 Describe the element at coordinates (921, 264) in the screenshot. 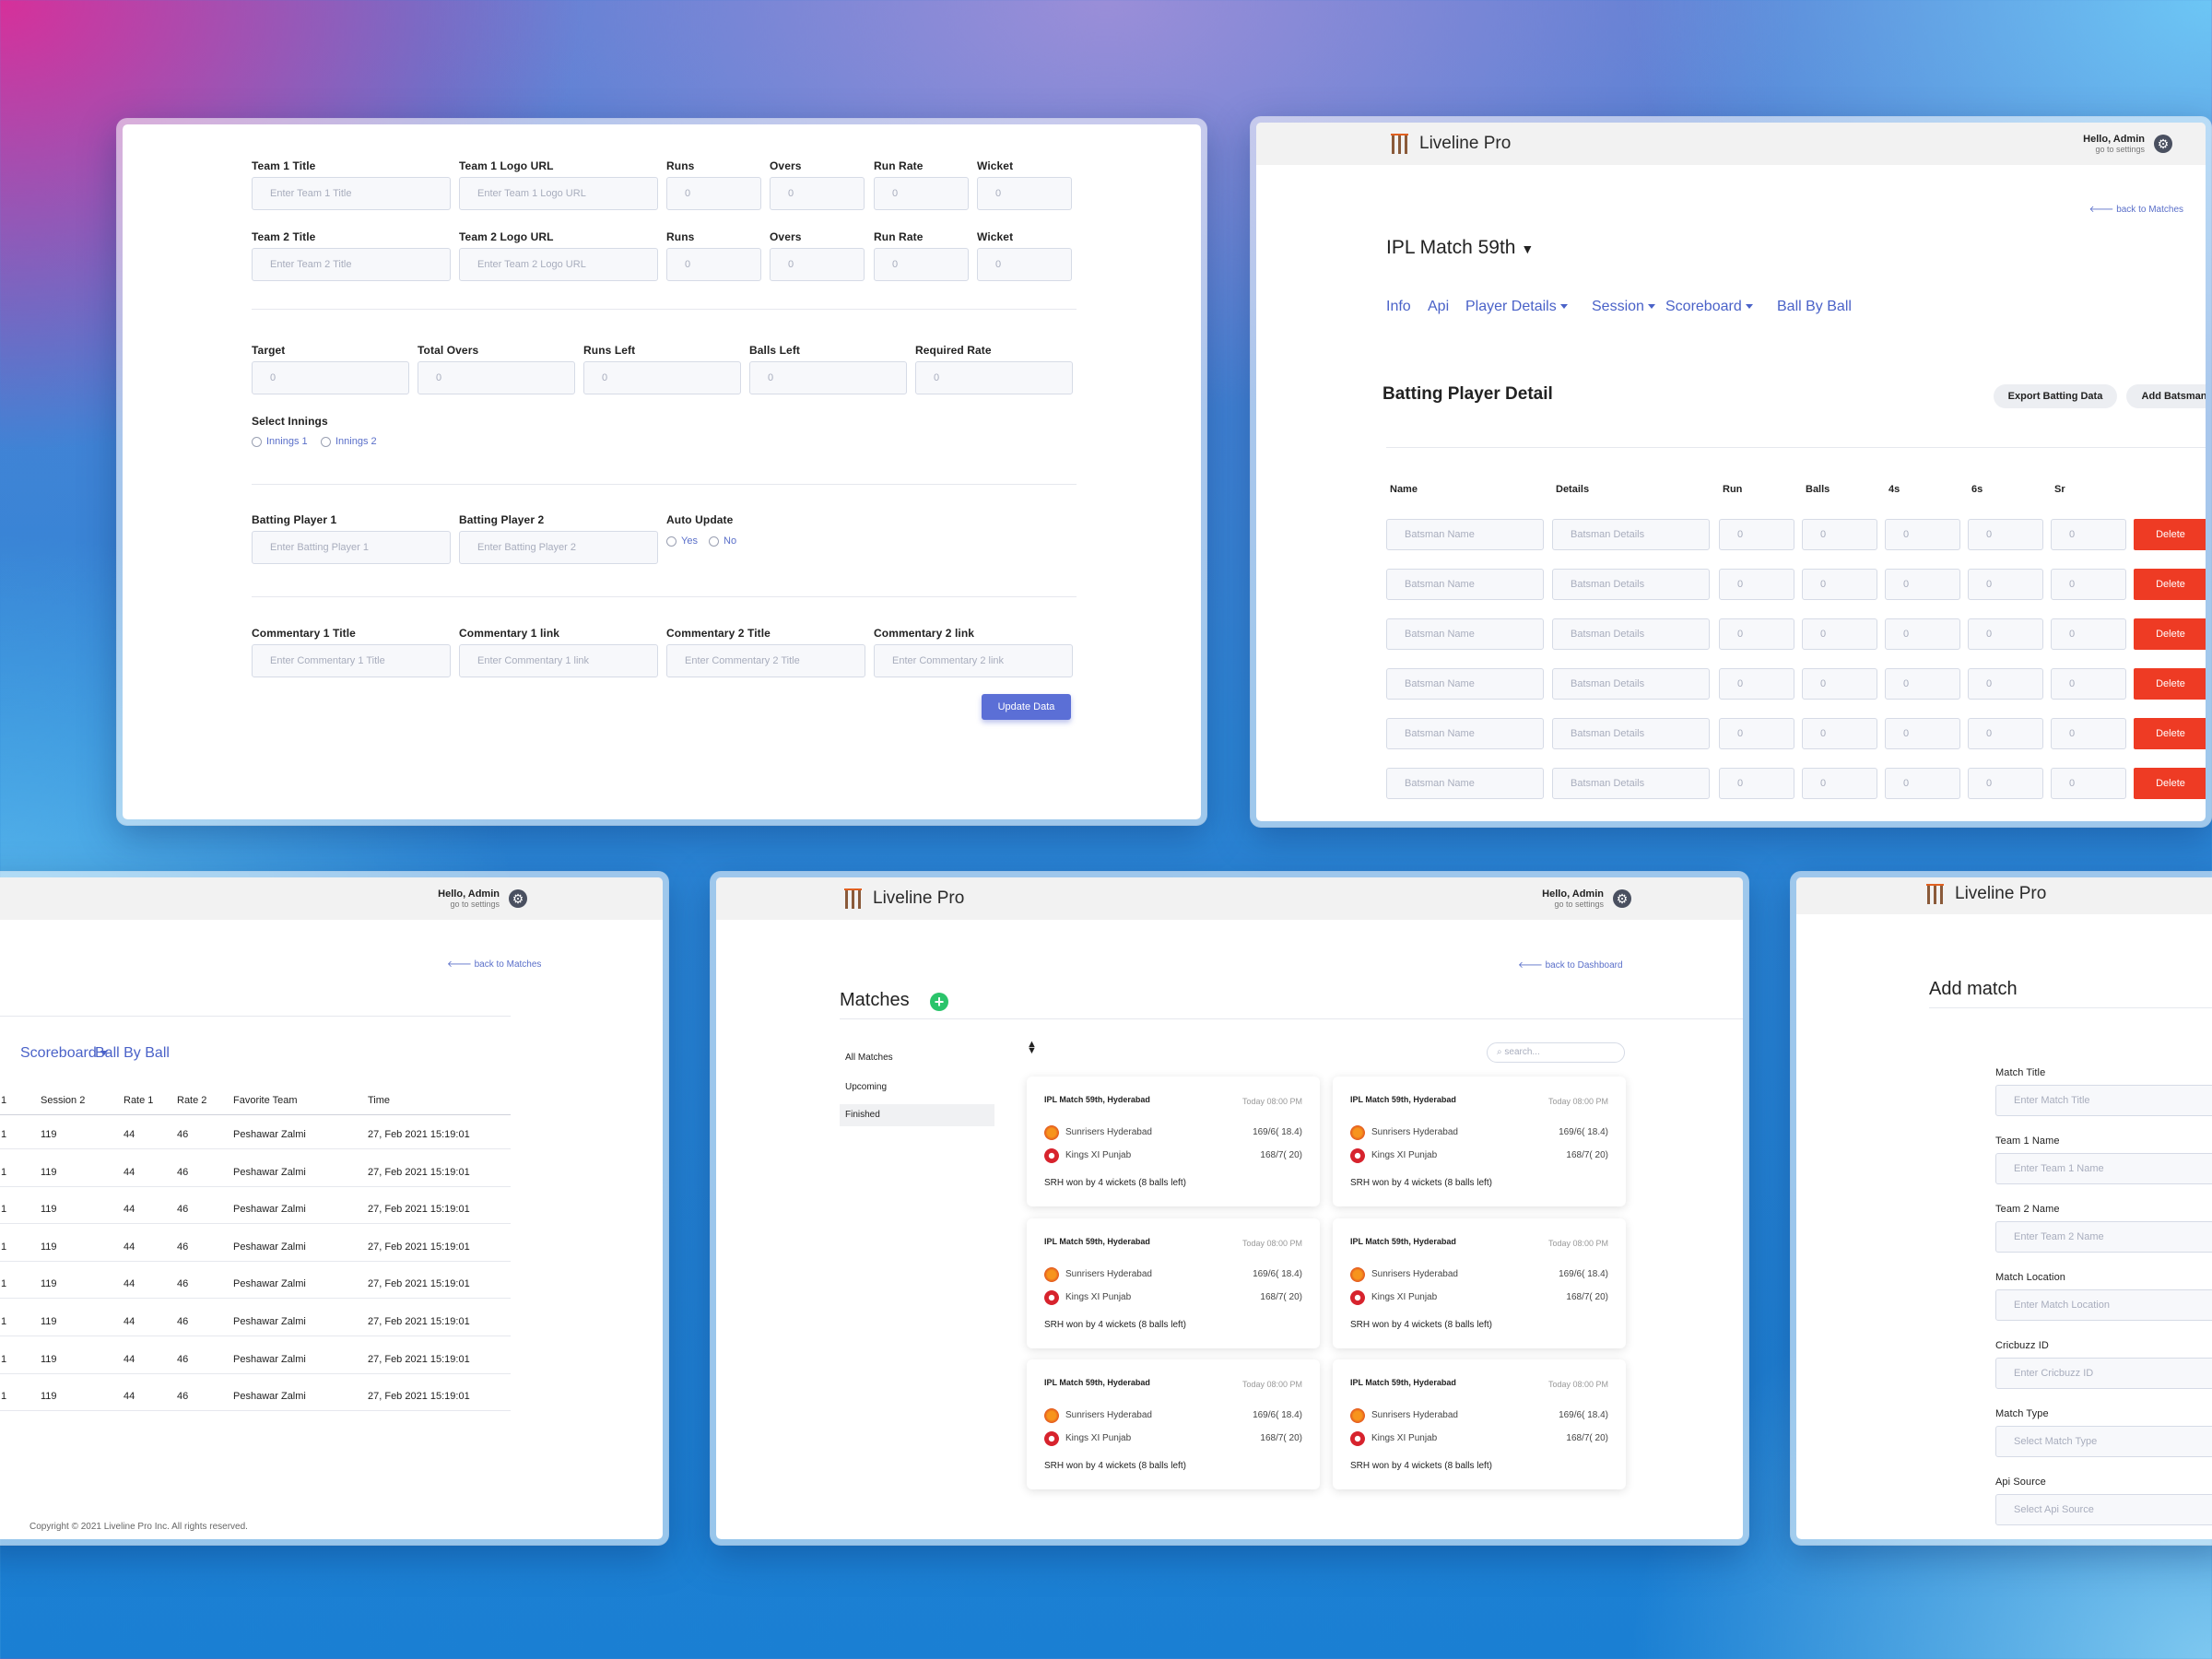

I see `team2-rate-input: 0` at that location.